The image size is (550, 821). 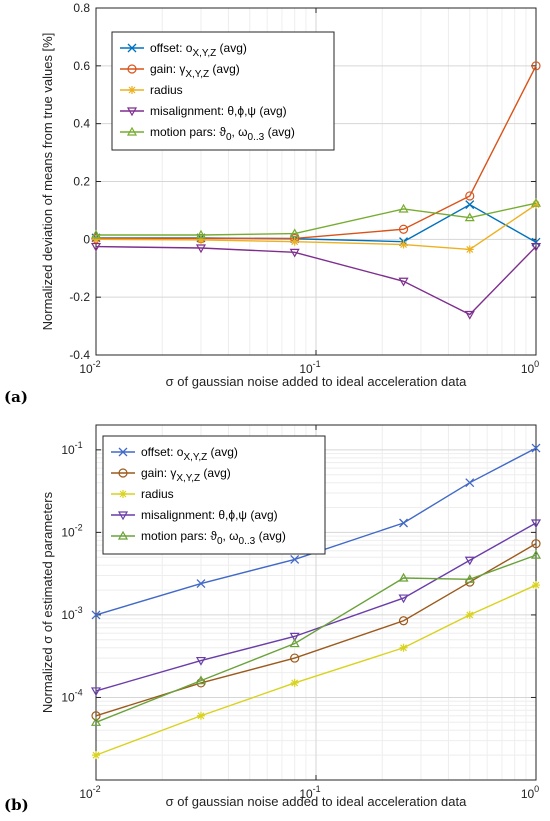 What do you see at coordinates (71, 695) in the screenshot?
I see `y-tick-label: 10⁻⁴` at bounding box center [71, 695].